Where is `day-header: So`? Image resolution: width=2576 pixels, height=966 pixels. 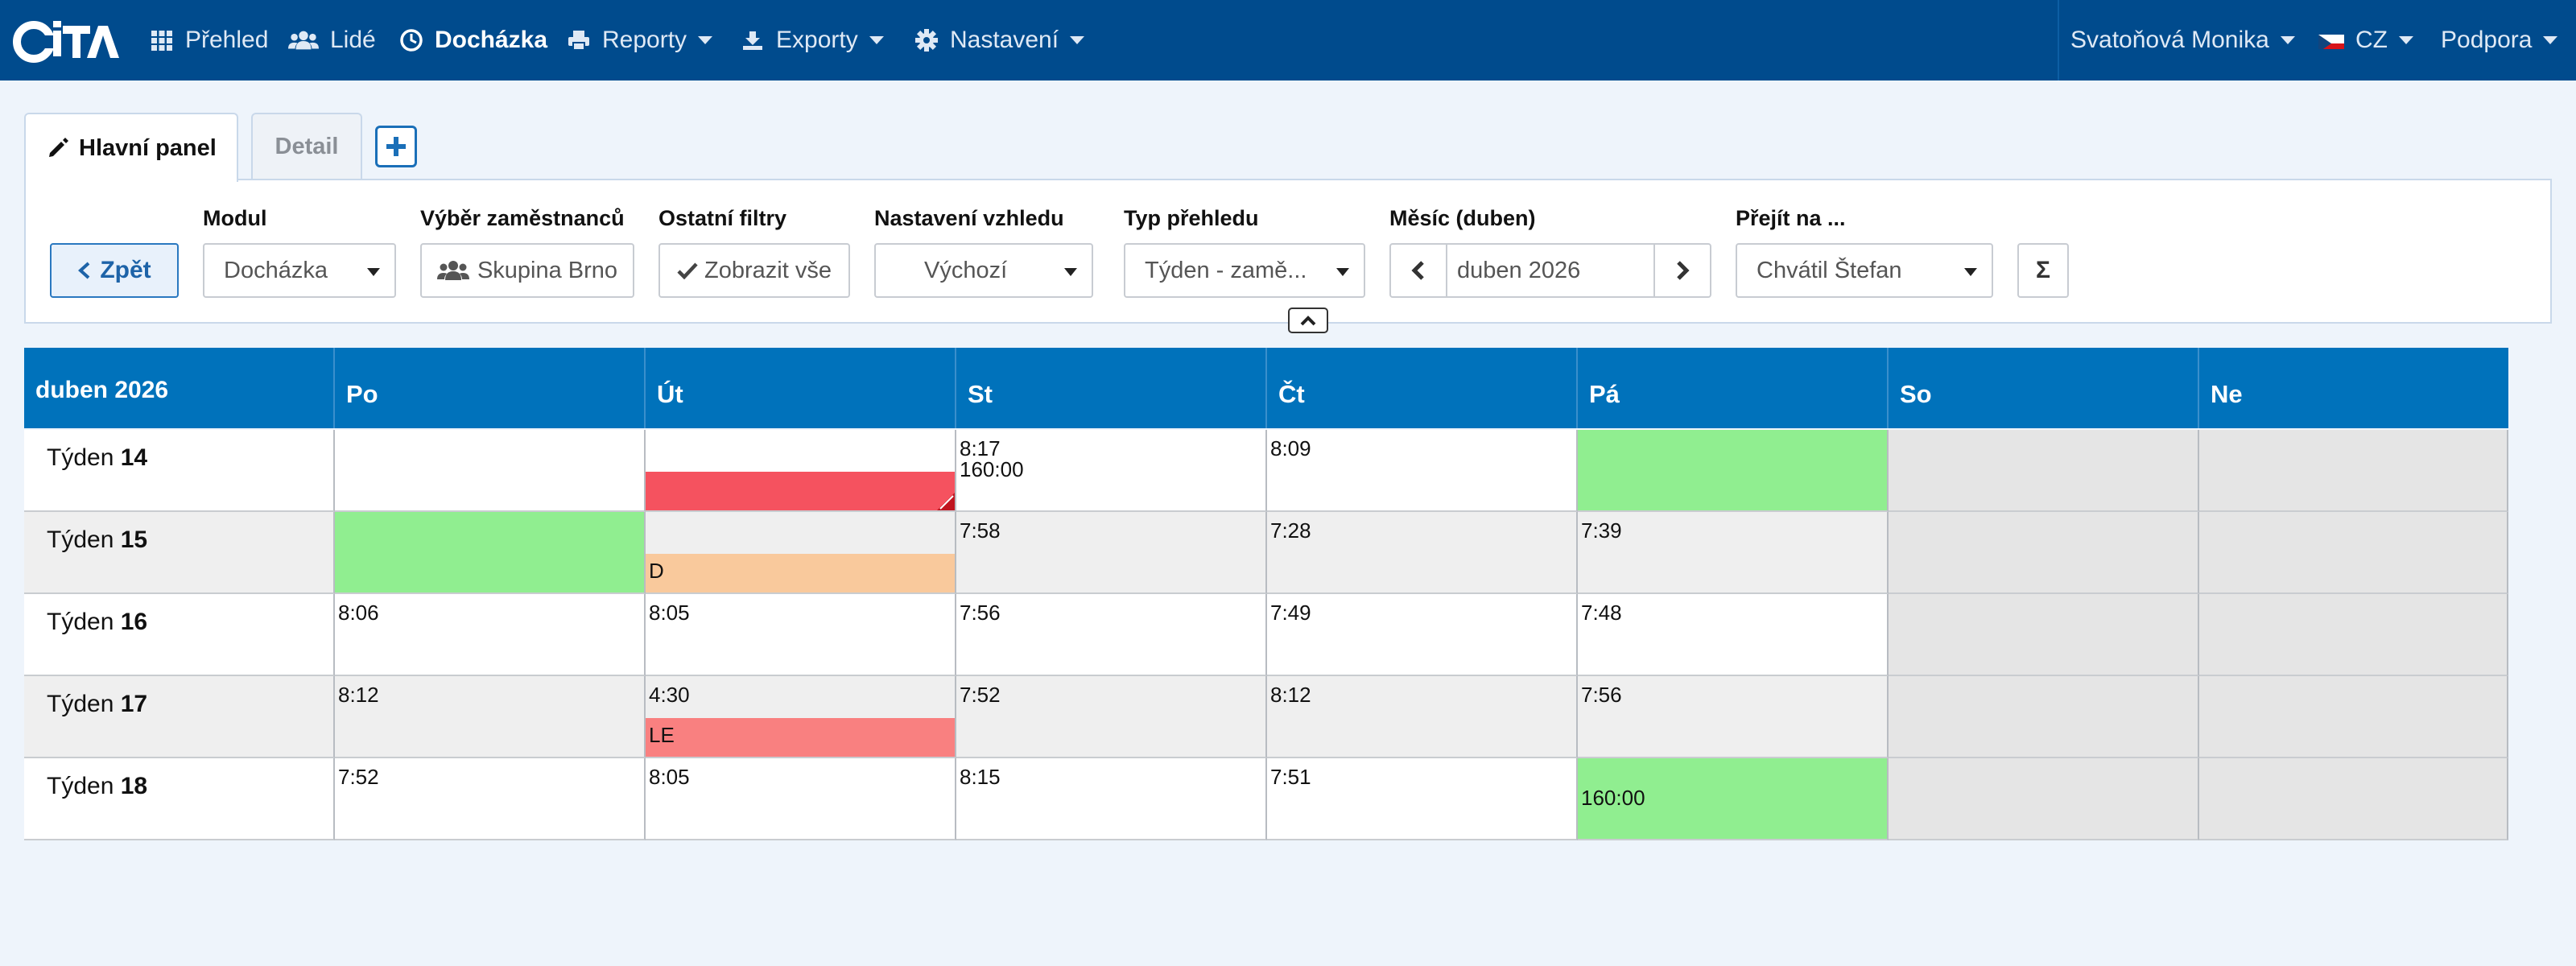 day-header: So is located at coordinates (2044, 388).